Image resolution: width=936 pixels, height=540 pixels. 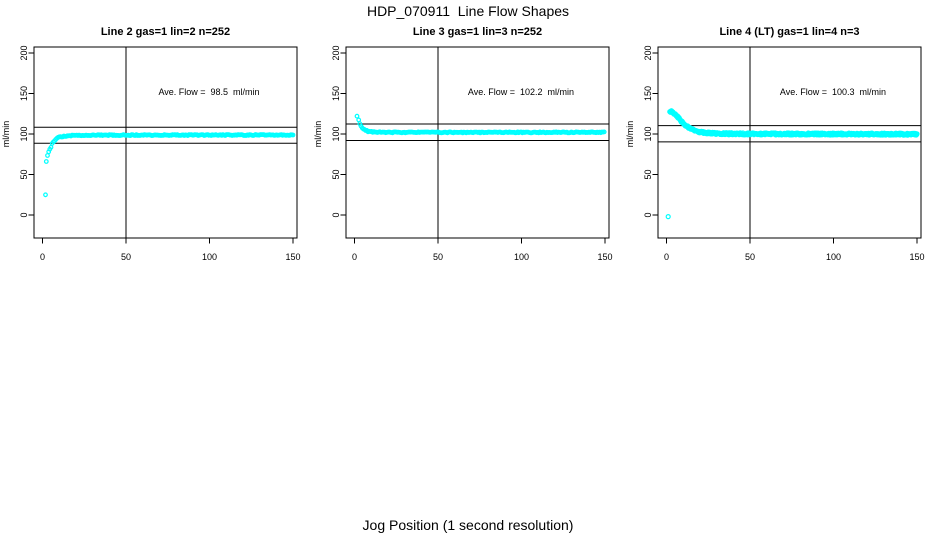 What do you see at coordinates (468, 11) in the screenshot?
I see `page-title: HDP_070911 Line Flow Shapes` at bounding box center [468, 11].